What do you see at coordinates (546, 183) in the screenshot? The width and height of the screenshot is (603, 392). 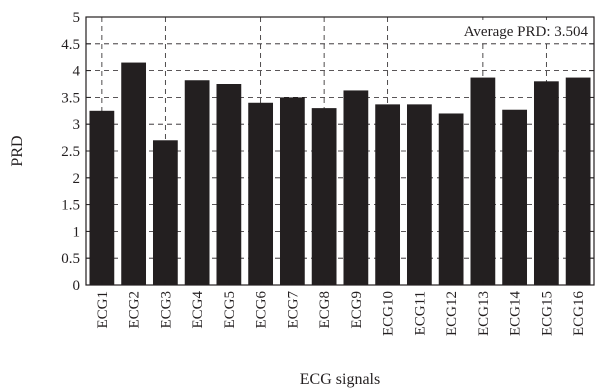 I see `bar-ecg15` at bounding box center [546, 183].